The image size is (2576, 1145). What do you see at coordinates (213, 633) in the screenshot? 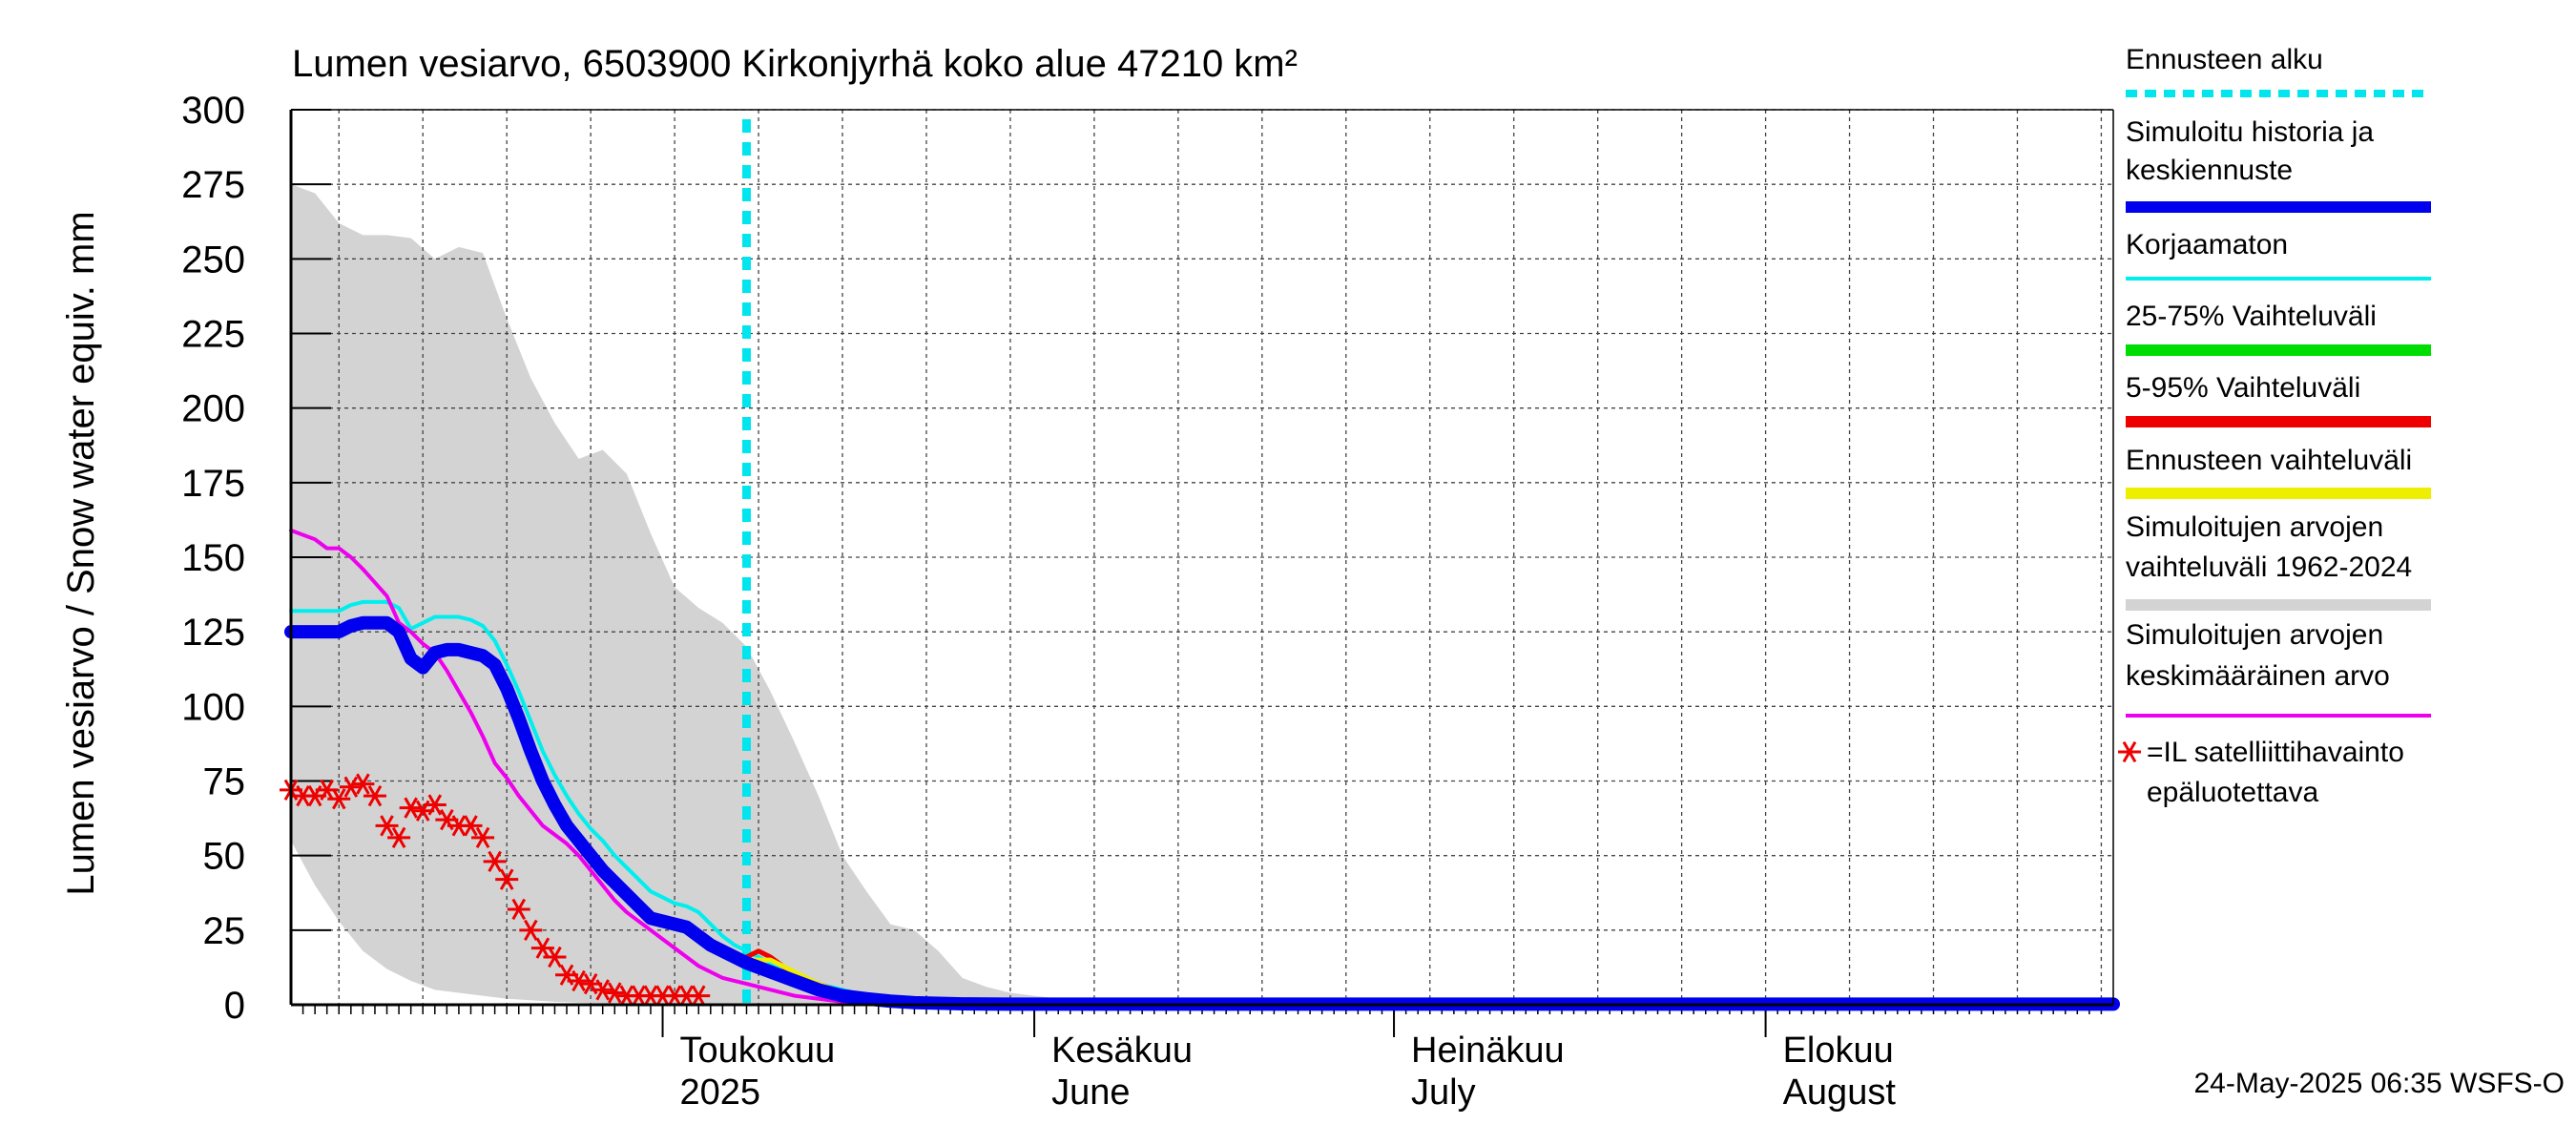
I see `y-tick-label: 125` at bounding box center [213, 633].